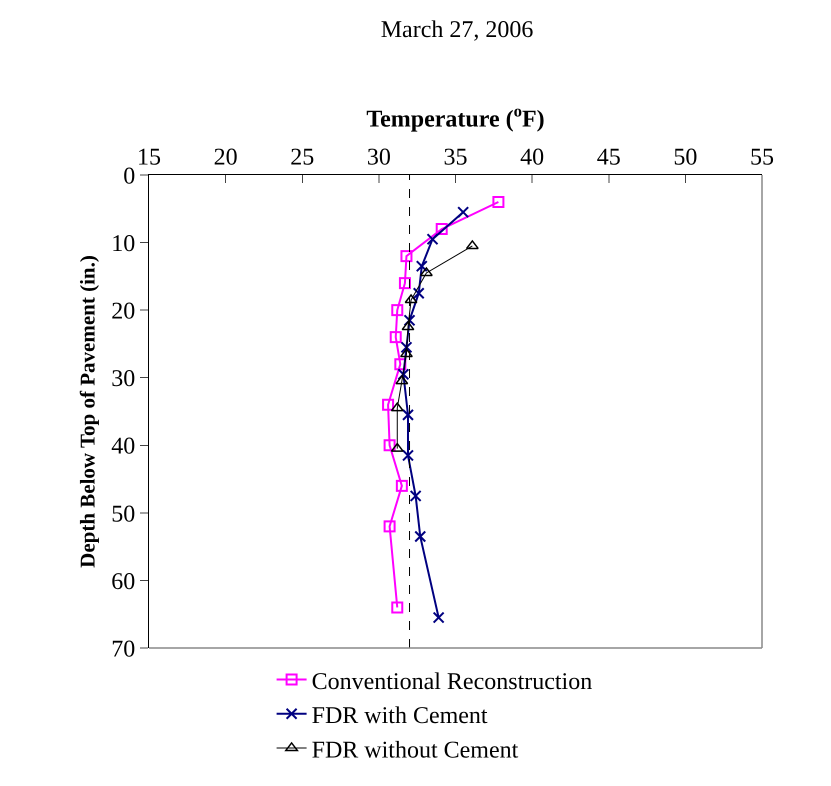 The height and width of the screenshot is (786, 831). What do you see at coordinates (400, 716) in the screenshot?
I see `legend-label: FDR with Cement` at bounding box center [400, 716].